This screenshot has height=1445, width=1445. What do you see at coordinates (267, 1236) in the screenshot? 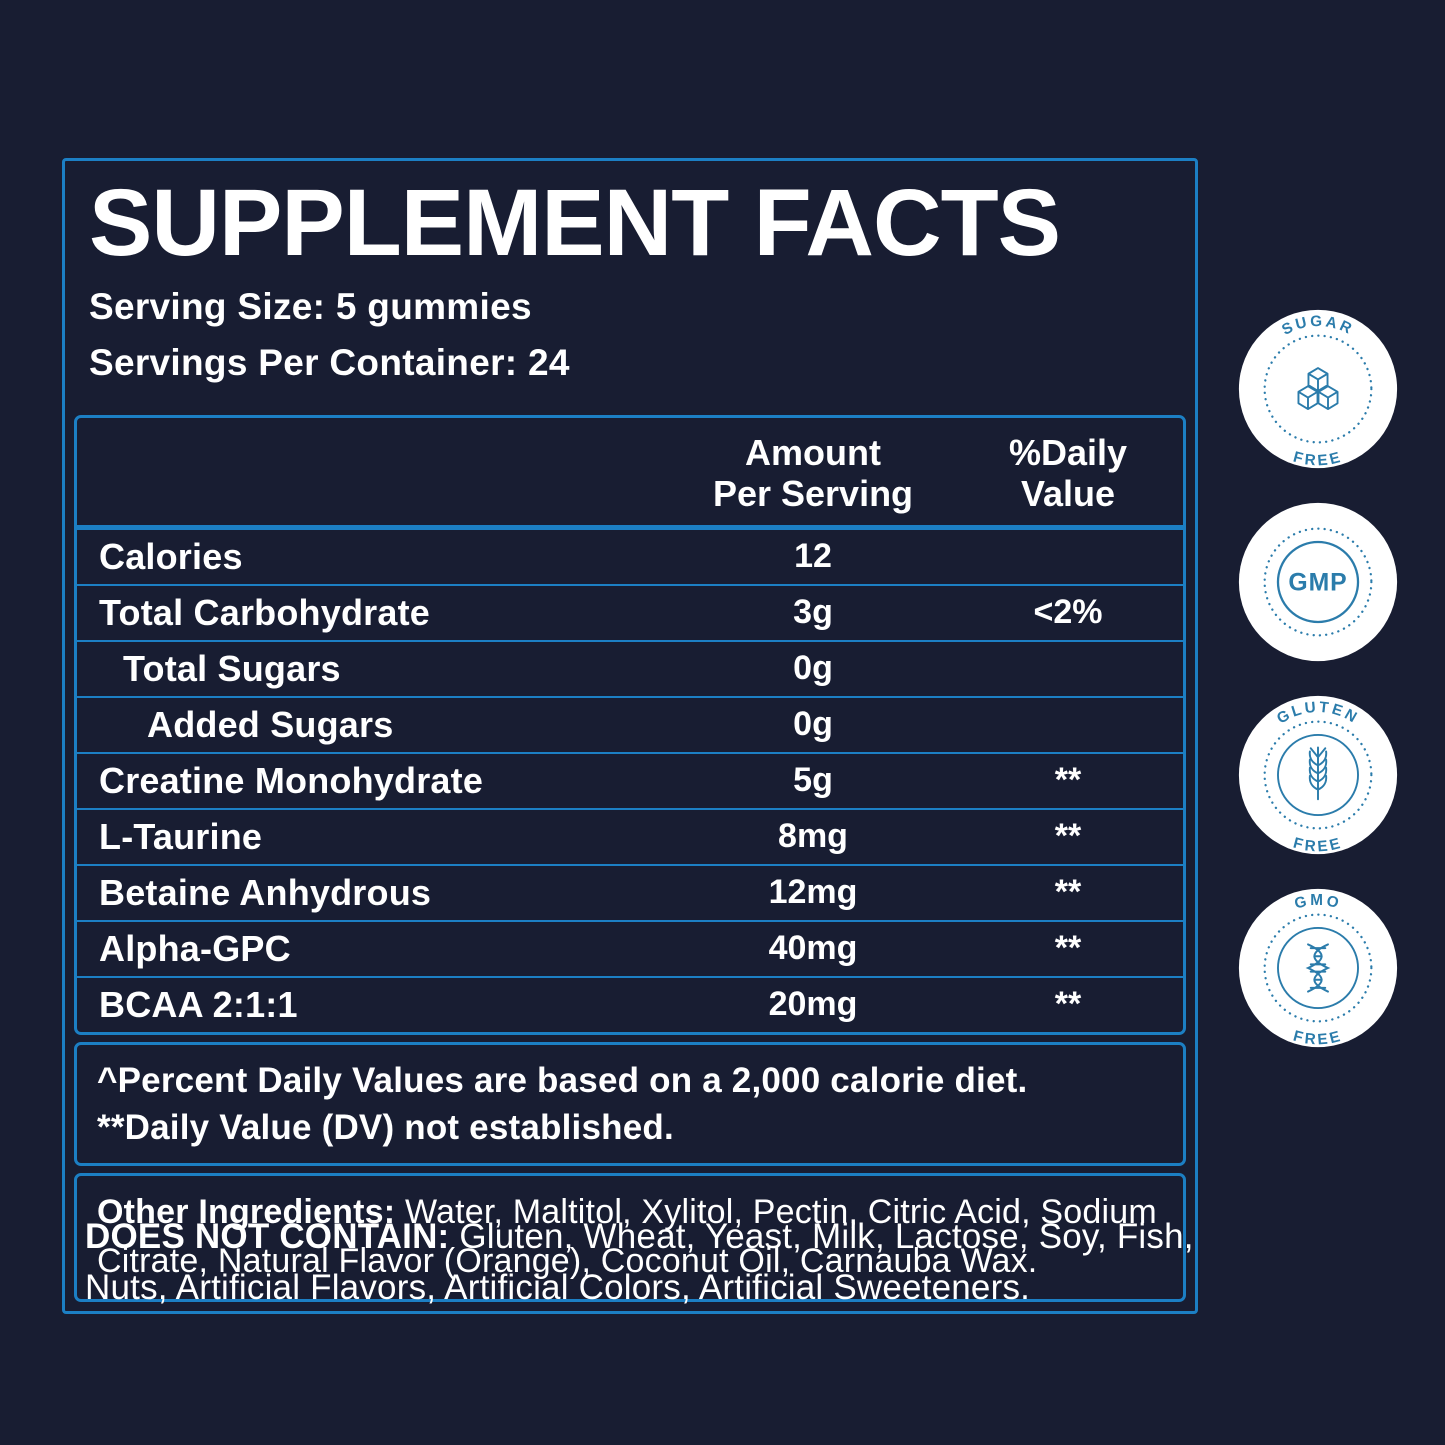
I see `does-not-contain-label: DOES NOT CONTAIN:` at bounding box center [267, 1236].